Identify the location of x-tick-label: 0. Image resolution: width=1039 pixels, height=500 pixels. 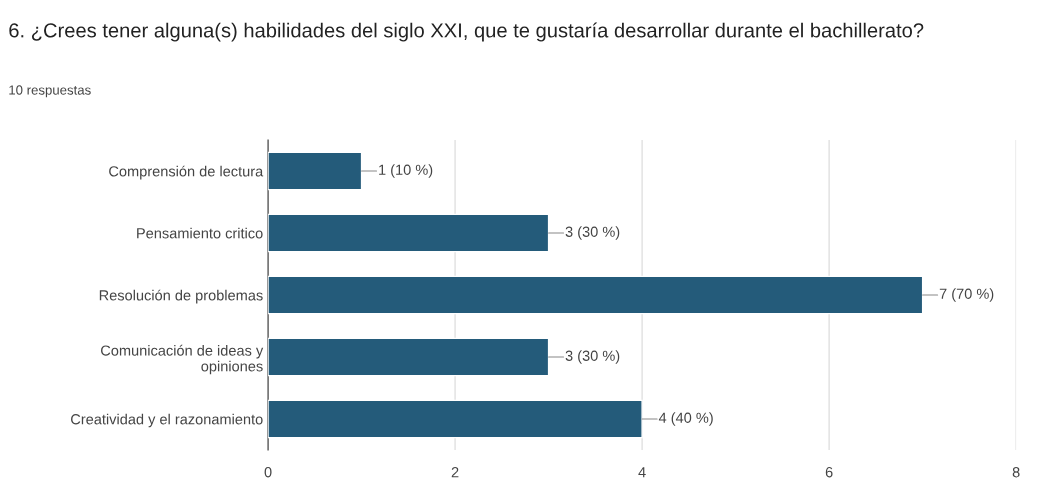
(268, 472).